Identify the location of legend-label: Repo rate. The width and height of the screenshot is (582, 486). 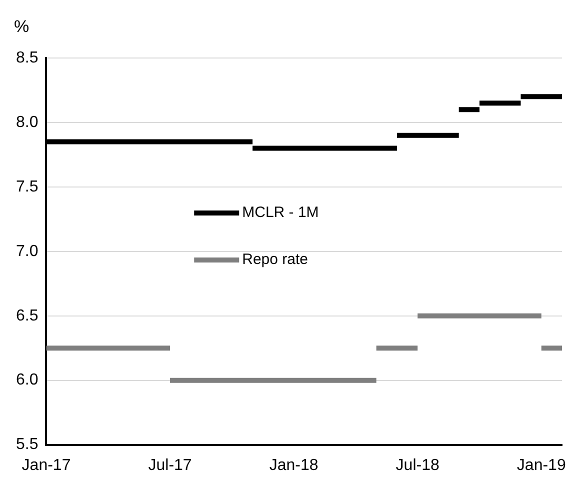
(275, 259).